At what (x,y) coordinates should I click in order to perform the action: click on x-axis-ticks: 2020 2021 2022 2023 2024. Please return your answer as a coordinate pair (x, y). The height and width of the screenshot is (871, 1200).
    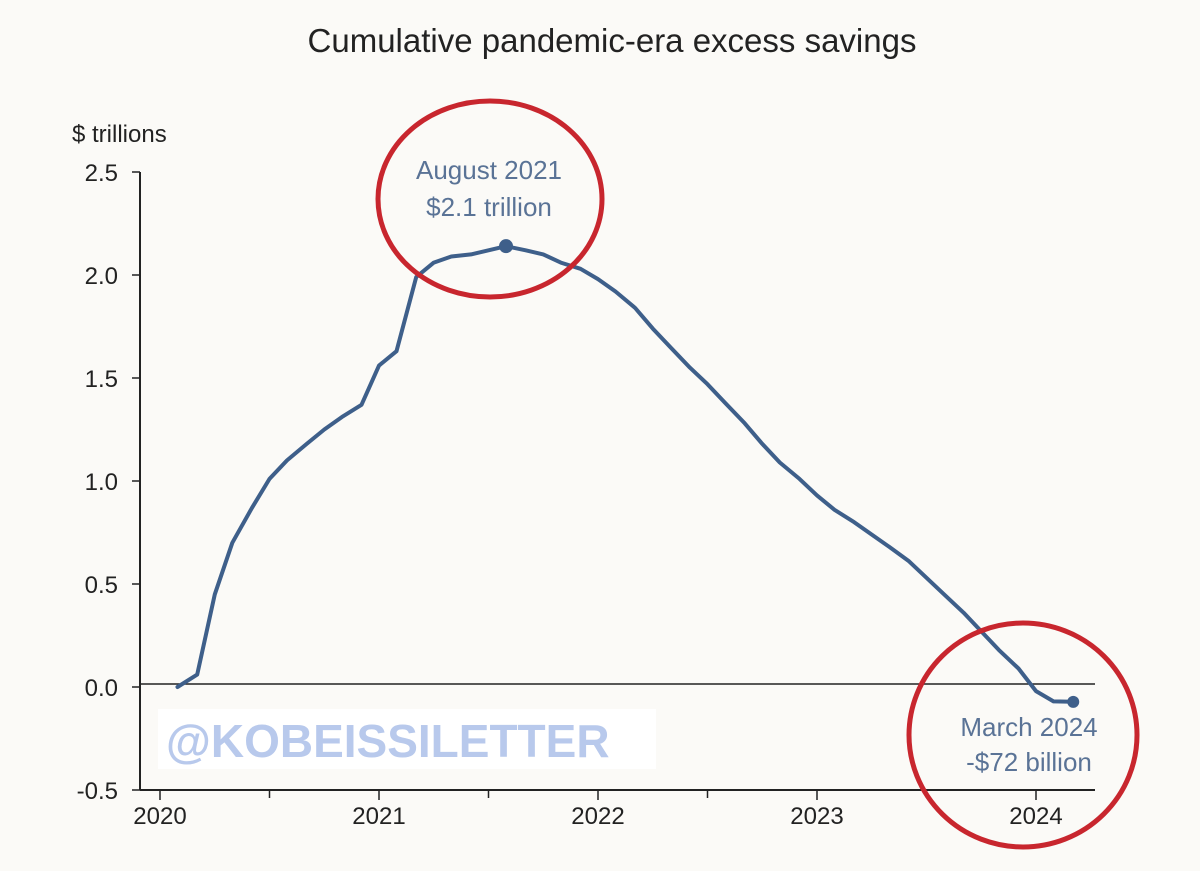
    Looking at the image, I should click on (598, 810).